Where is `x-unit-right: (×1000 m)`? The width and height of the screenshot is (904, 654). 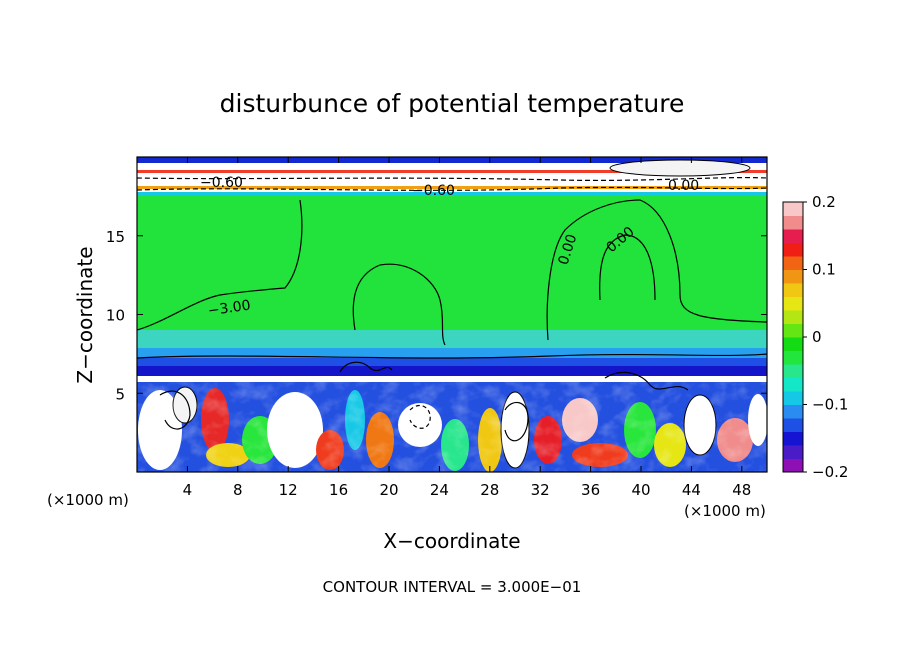
x-unit-right: (×1000 m) is located at coordinates (725, 511).